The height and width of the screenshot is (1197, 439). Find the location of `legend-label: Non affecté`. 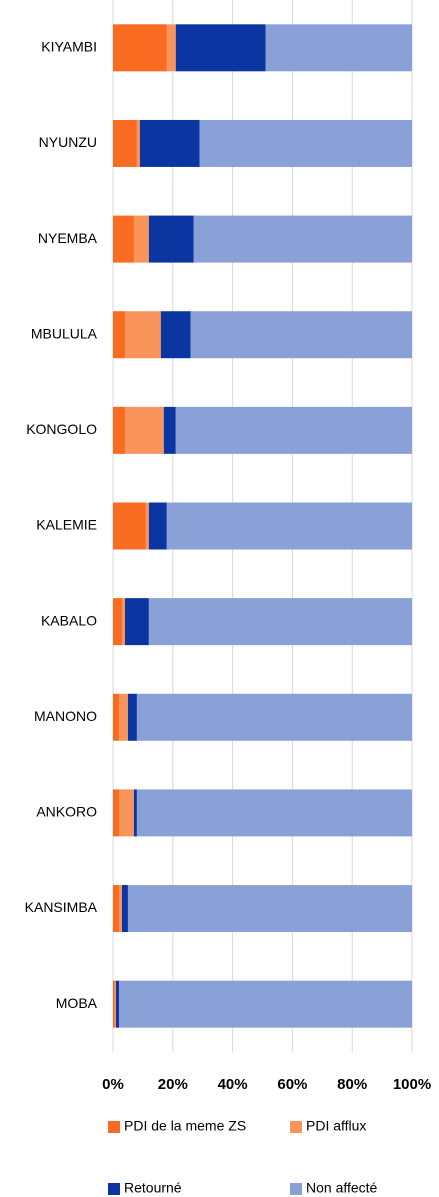

legend-label: Non affecté is located at coordinates (342, 1188).